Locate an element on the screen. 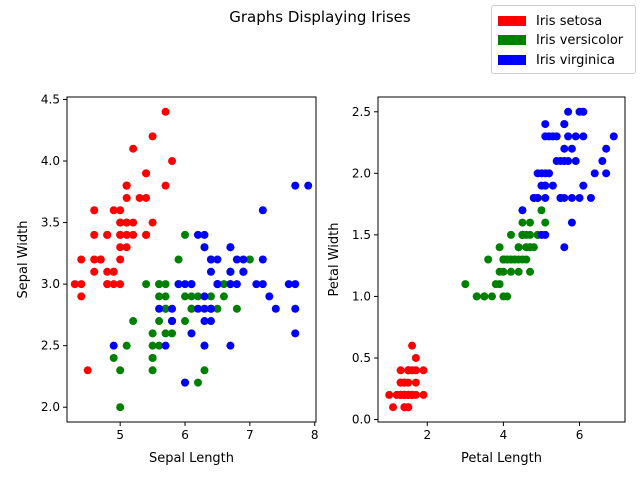 This screenshot has height=480, width=640. plot1-xlabel: Sepal Length is located at coordinates (191, 458).